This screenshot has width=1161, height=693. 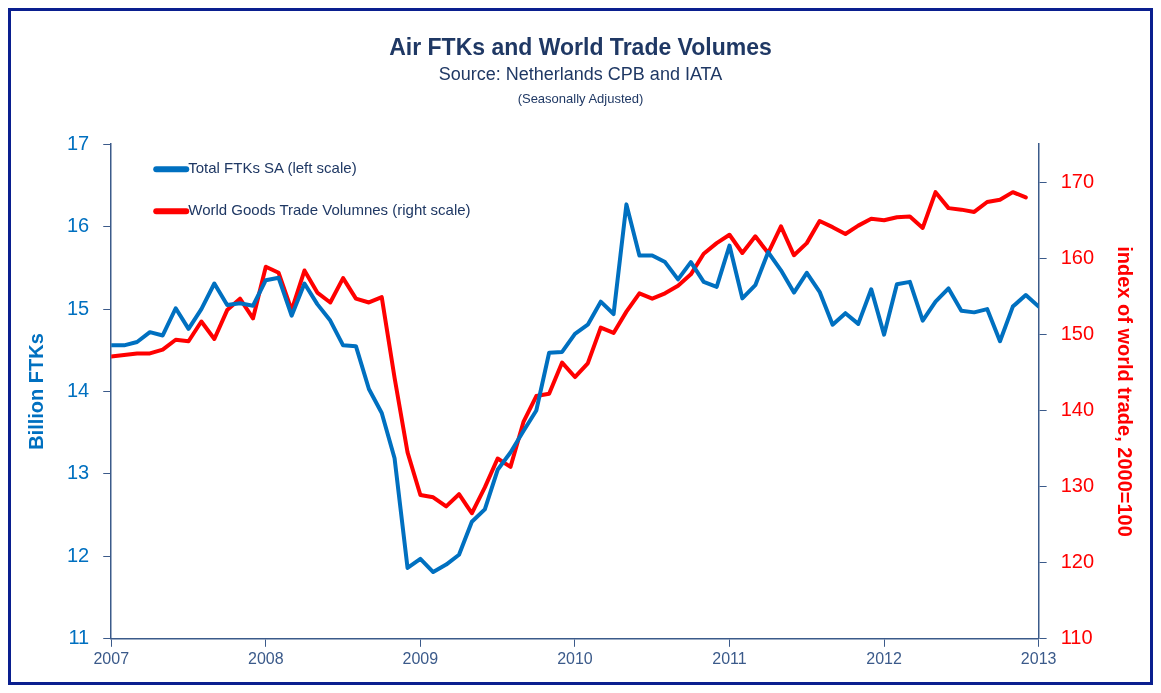 What do you see at coordinates (78, 472) in the screenshot?
I see `y-tick-label: 13` at bounding box center [78, 472].